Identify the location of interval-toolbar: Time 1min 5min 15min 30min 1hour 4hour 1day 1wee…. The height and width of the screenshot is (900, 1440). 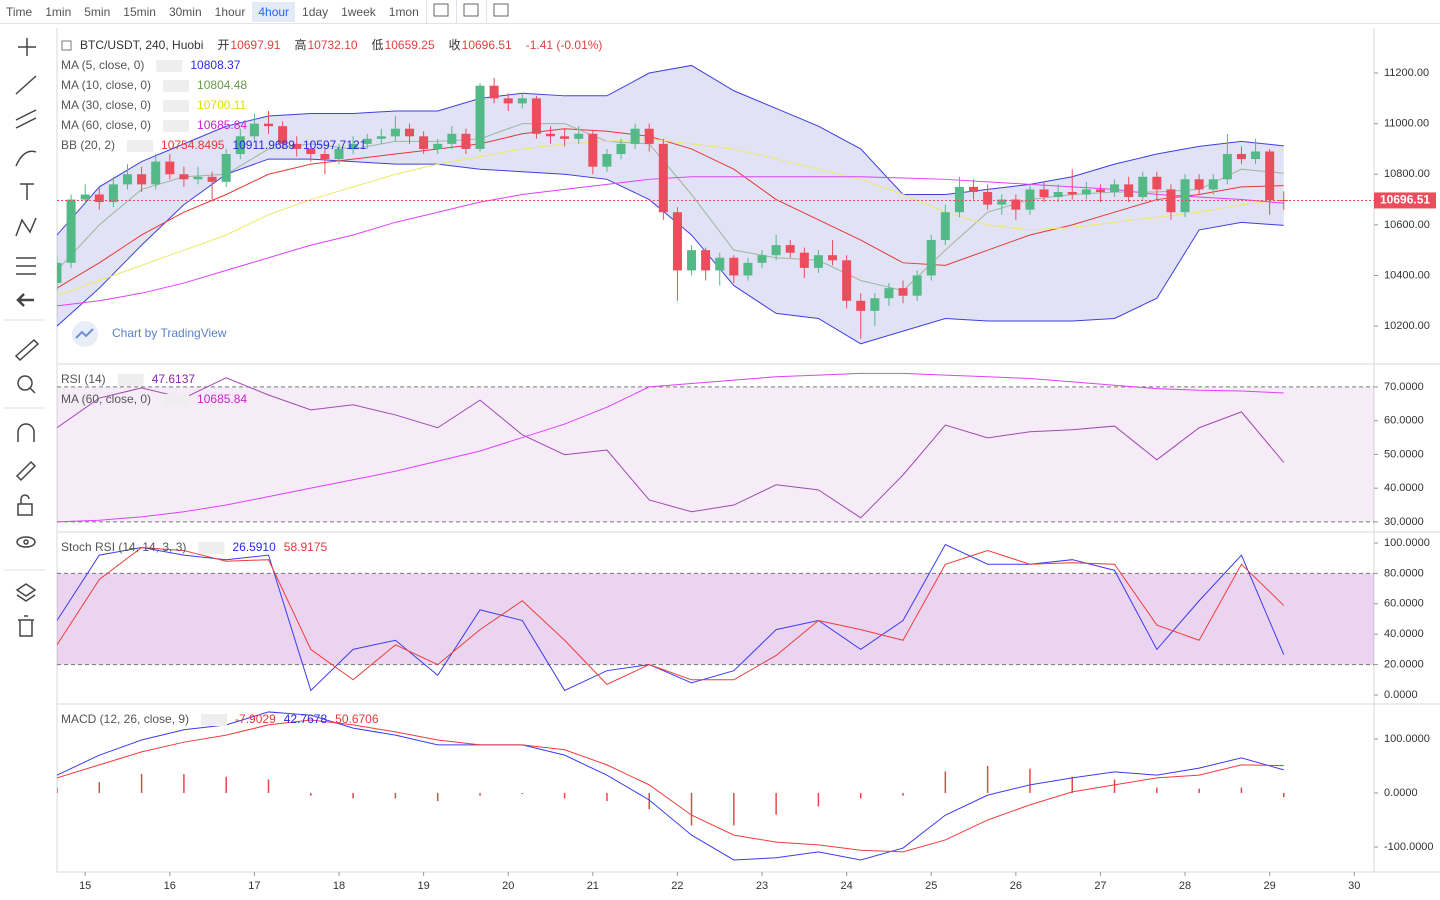
(720, 12).